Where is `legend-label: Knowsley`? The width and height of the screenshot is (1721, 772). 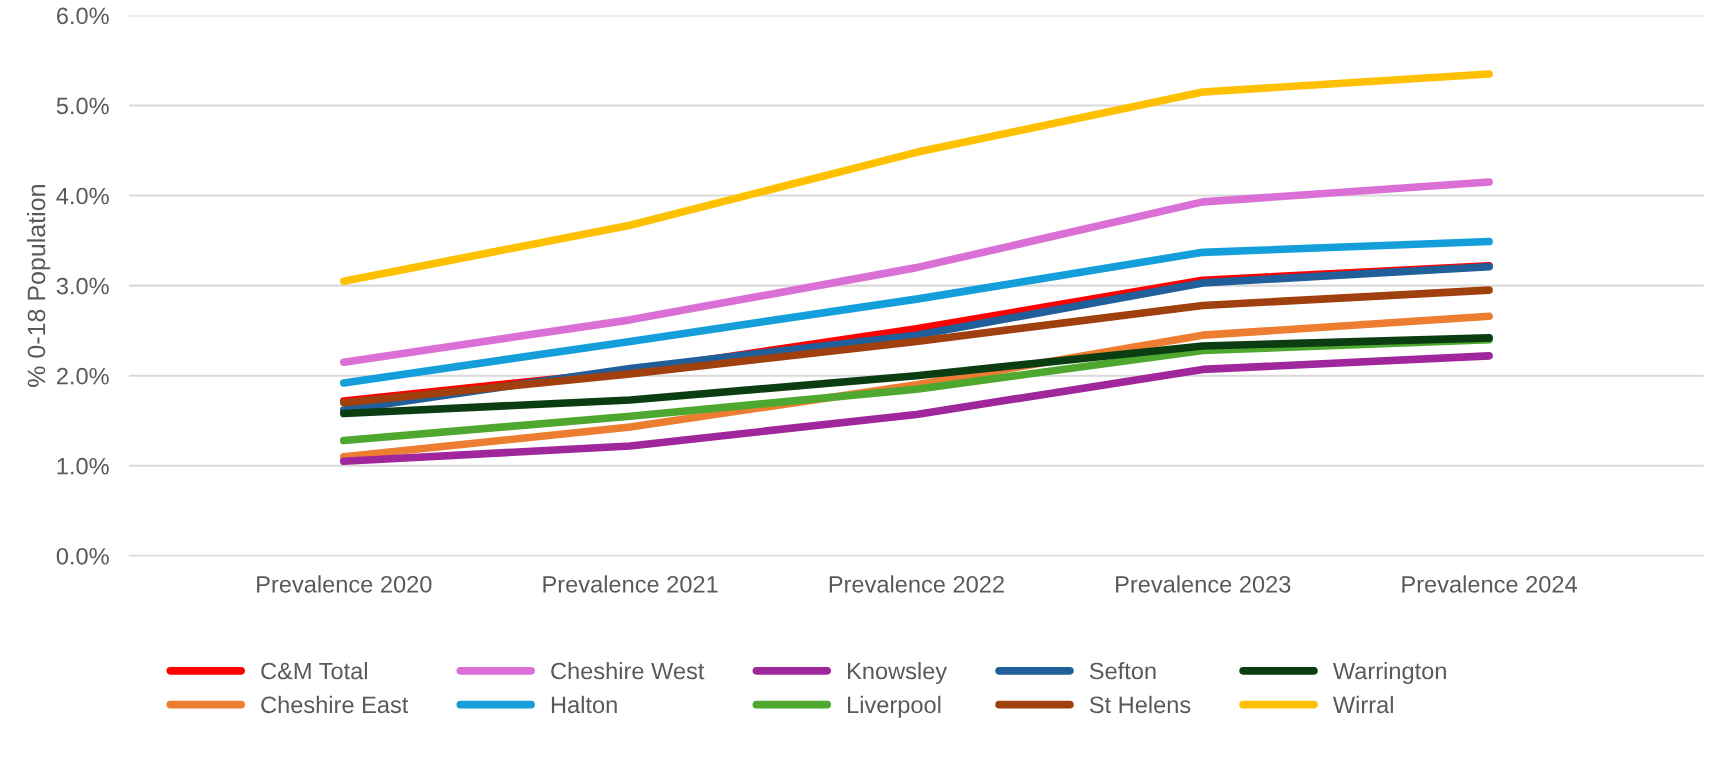 legend-label: Knowsley is located at coordinates (898, 673).